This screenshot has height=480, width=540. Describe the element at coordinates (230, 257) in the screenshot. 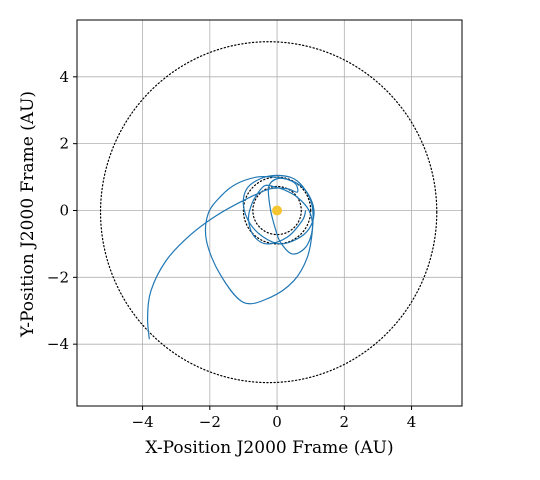

I see `trajectory-line` at that location.